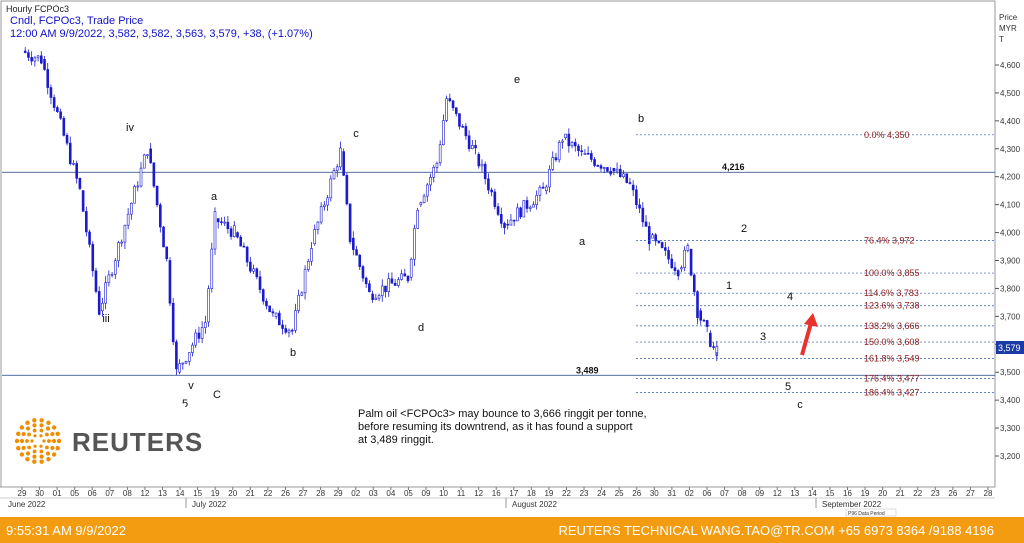 This screenshot has height=543, width=1024. Describe the element at coordinates (733, 167) in the screenshot. I see `level-label: 4,216` at that location.